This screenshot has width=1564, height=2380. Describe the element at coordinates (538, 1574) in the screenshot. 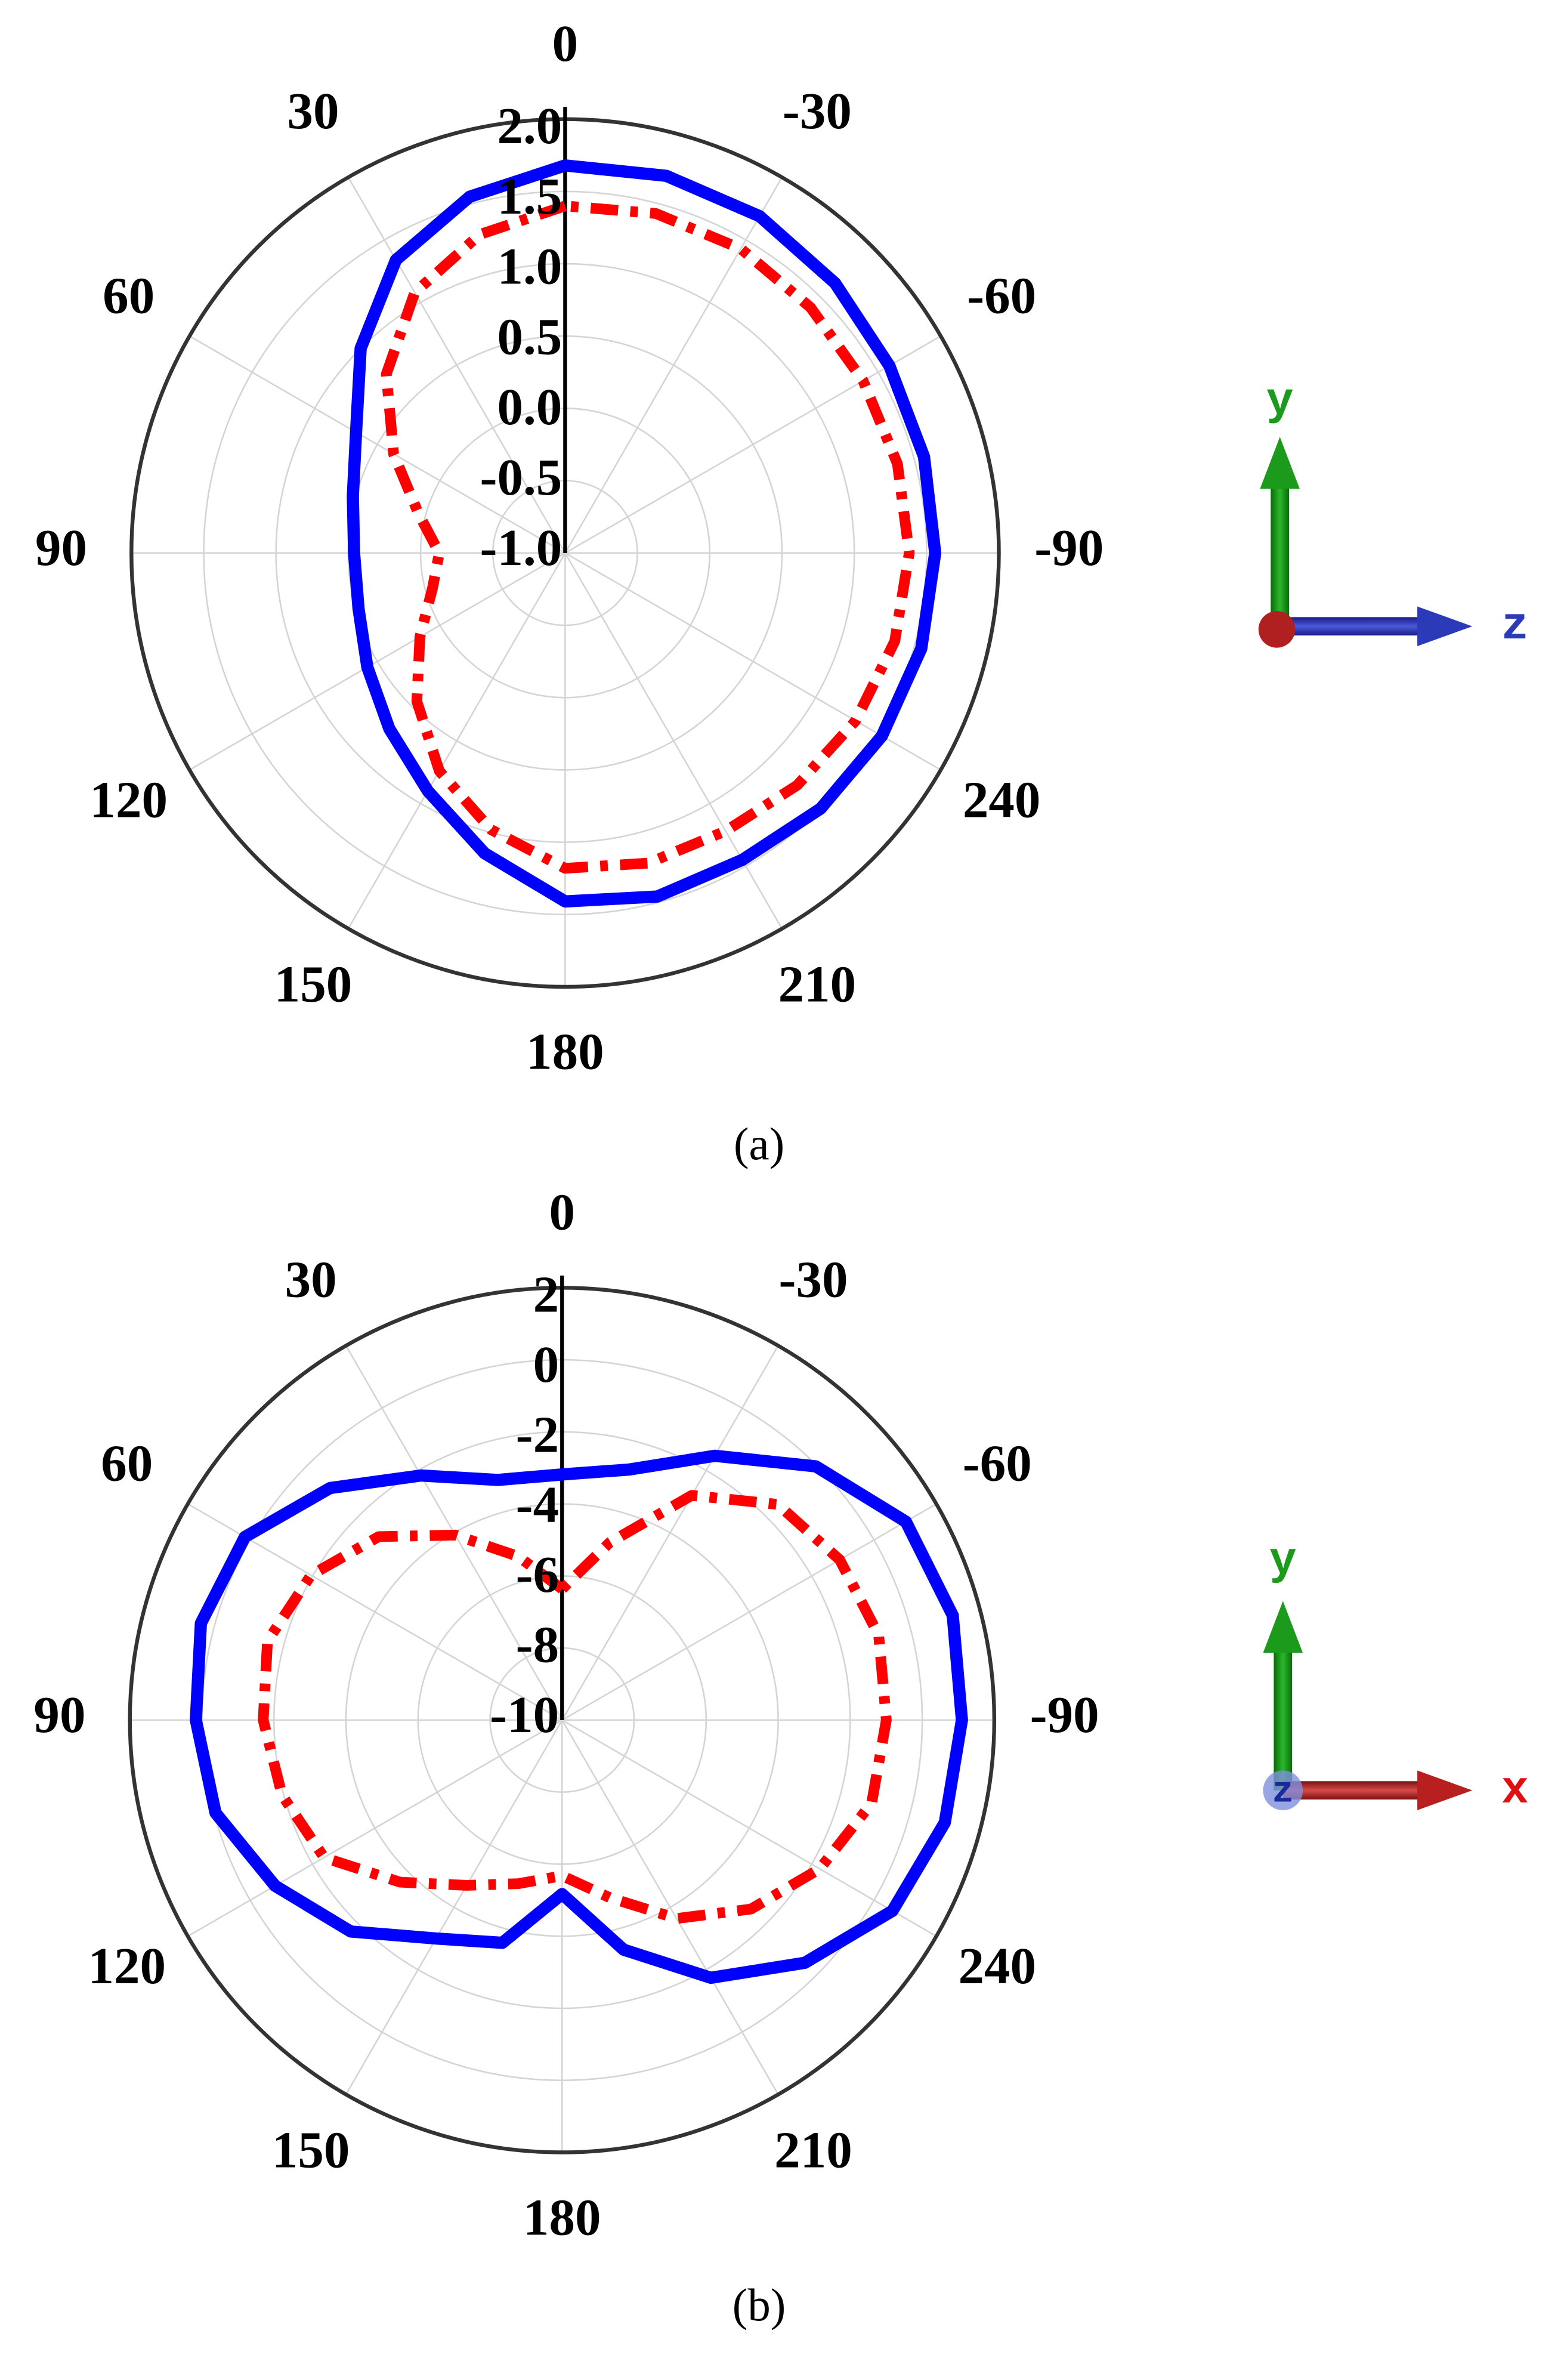

I see `radial-tick-label: -6` at that location.